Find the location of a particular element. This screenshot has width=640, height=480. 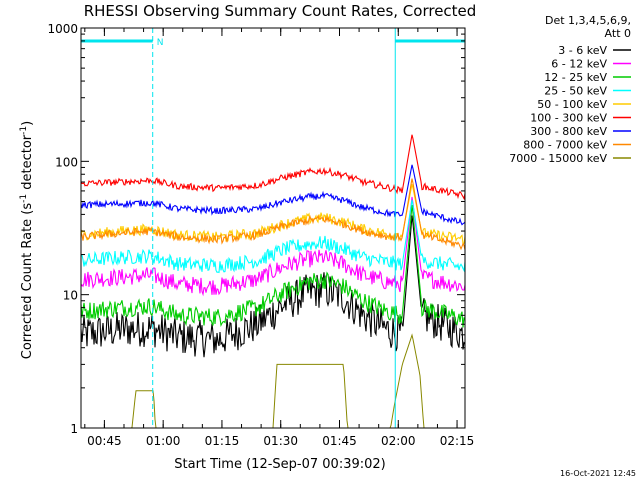

x-tick-label: 01:45 is located at coordinates (339, 441).